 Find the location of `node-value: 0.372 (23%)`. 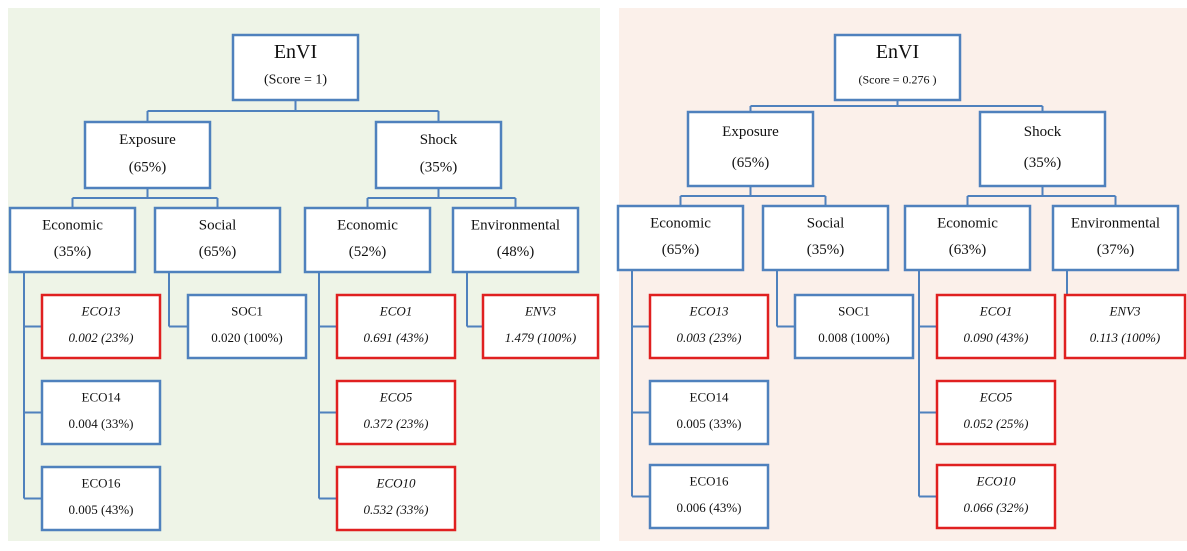

node-value: 0.372 (23%) is located at coordinates (396, 423).